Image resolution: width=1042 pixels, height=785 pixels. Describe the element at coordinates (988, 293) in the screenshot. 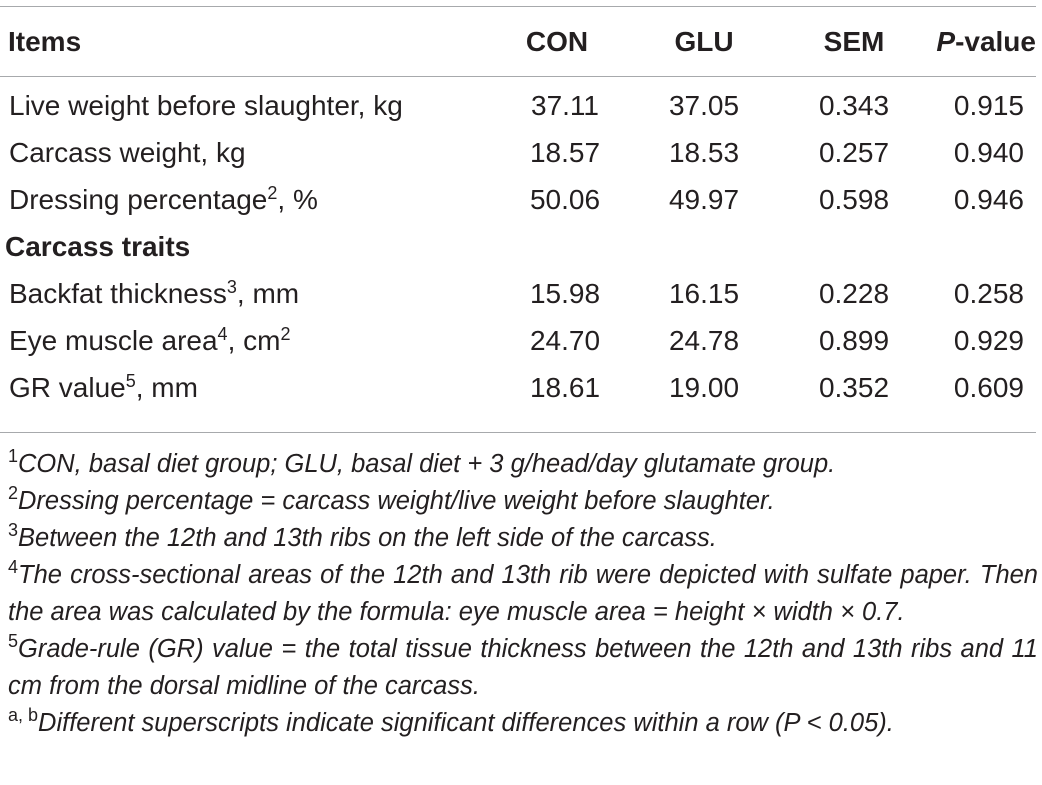

I see `cell-p-value: 0.258` at that location.